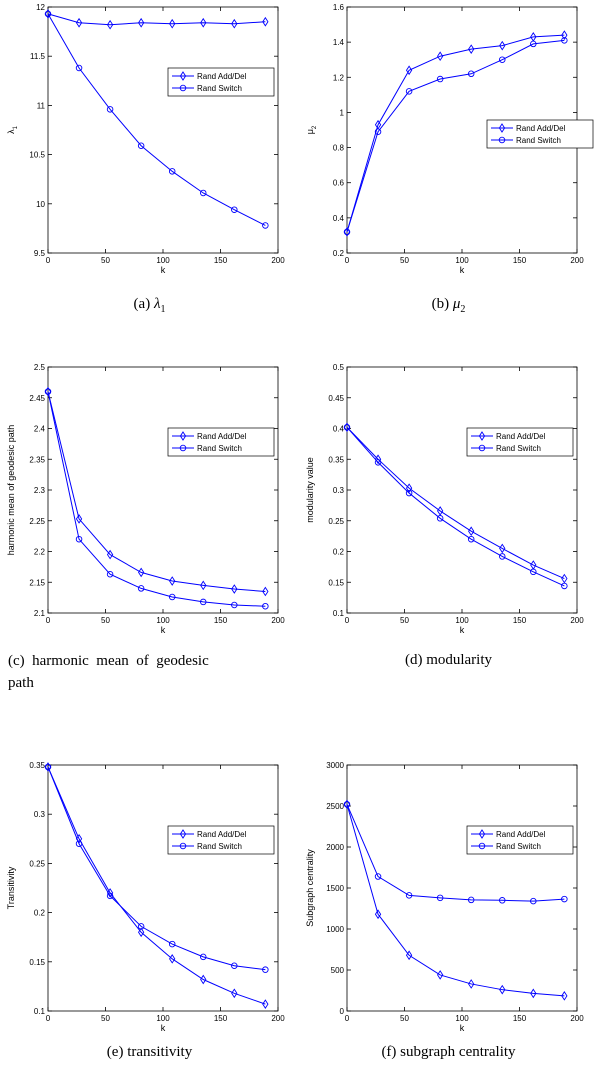 This screenshot has height=1071, width=598. Describe the element at coordinates (37, 765) in the screenshot. I see `c4-ytick-label-5: 0.35` at that location.